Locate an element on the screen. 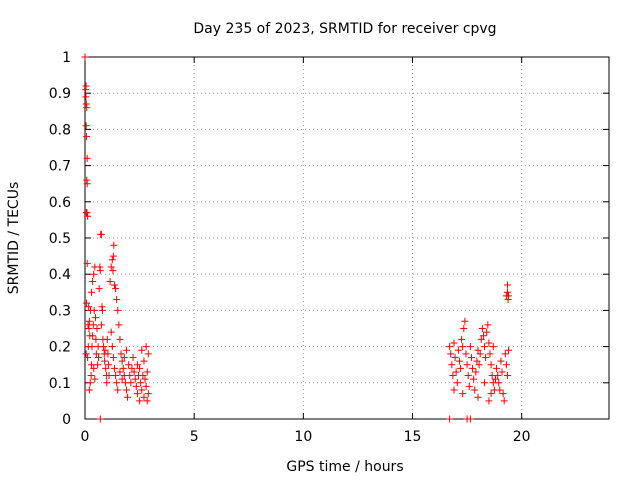  x-axis-label: GPS time / hours is located at coordinates (344, 467).